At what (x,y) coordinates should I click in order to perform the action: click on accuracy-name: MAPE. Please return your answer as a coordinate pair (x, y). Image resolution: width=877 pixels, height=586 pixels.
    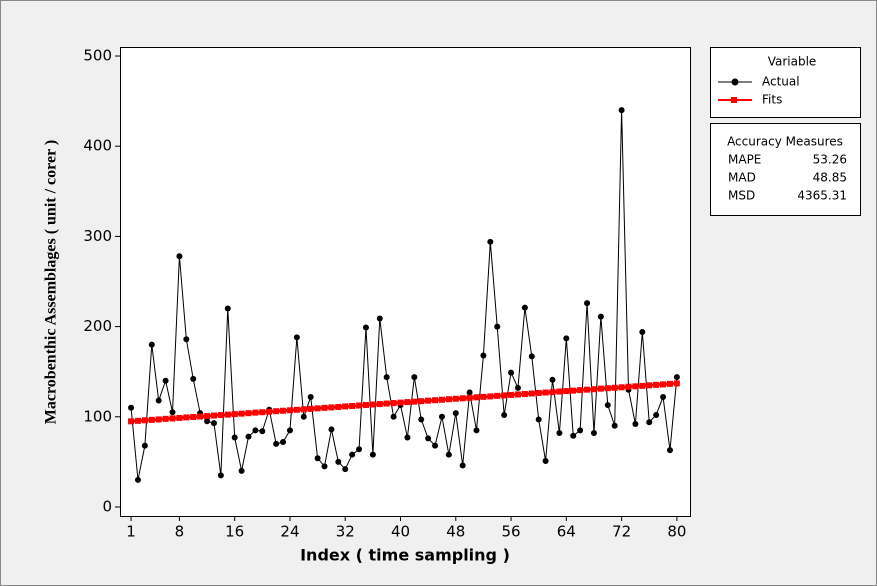
    Looking at the image, I should click on (744, 160).